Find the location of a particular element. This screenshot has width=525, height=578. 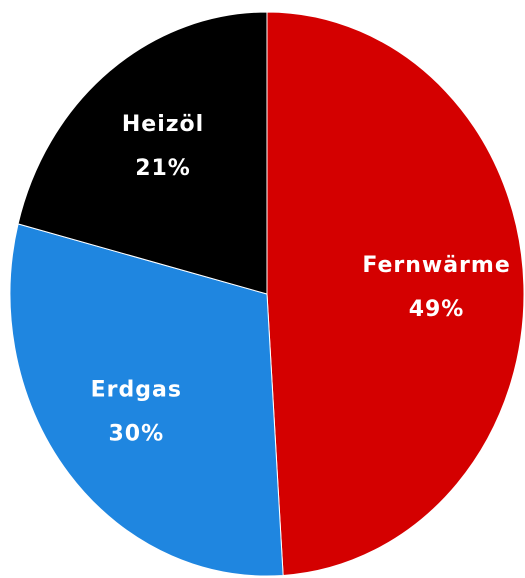

slice-label: Fernwärme is located at coordinates (436, 265).